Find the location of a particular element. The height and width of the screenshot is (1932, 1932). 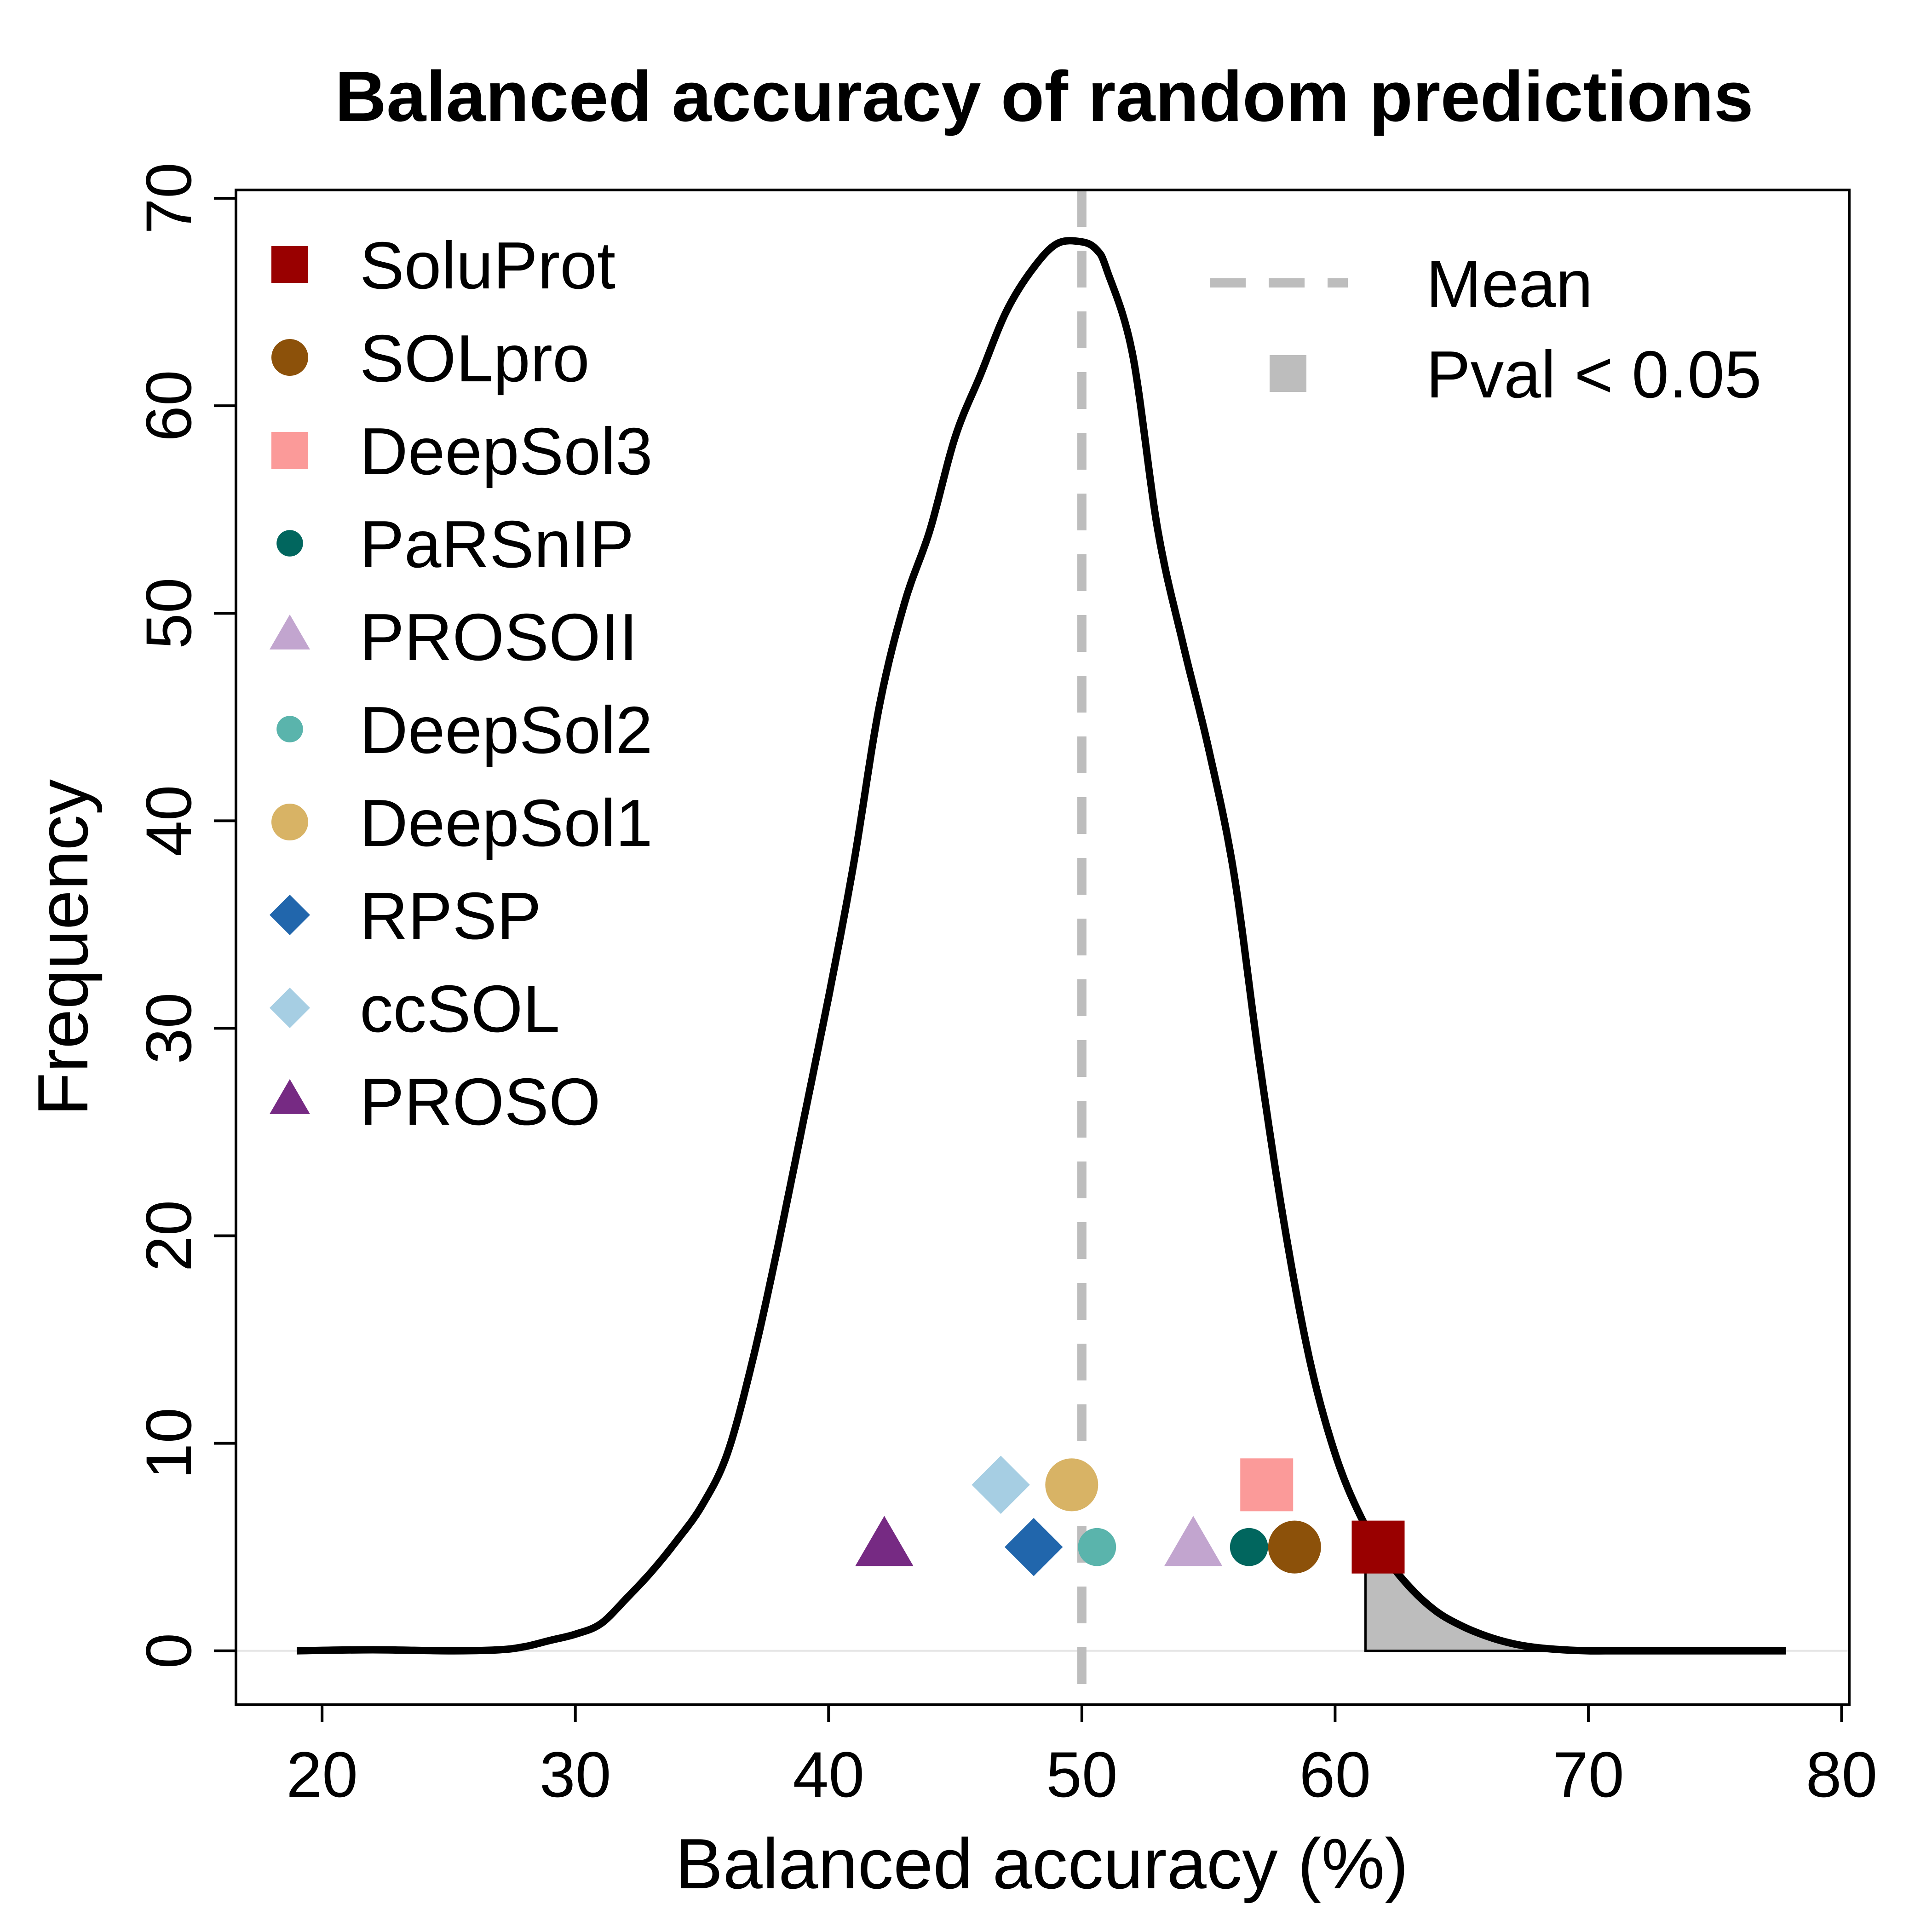

legend-label-rpsp: RPSP is located at coordinates (450, 916).